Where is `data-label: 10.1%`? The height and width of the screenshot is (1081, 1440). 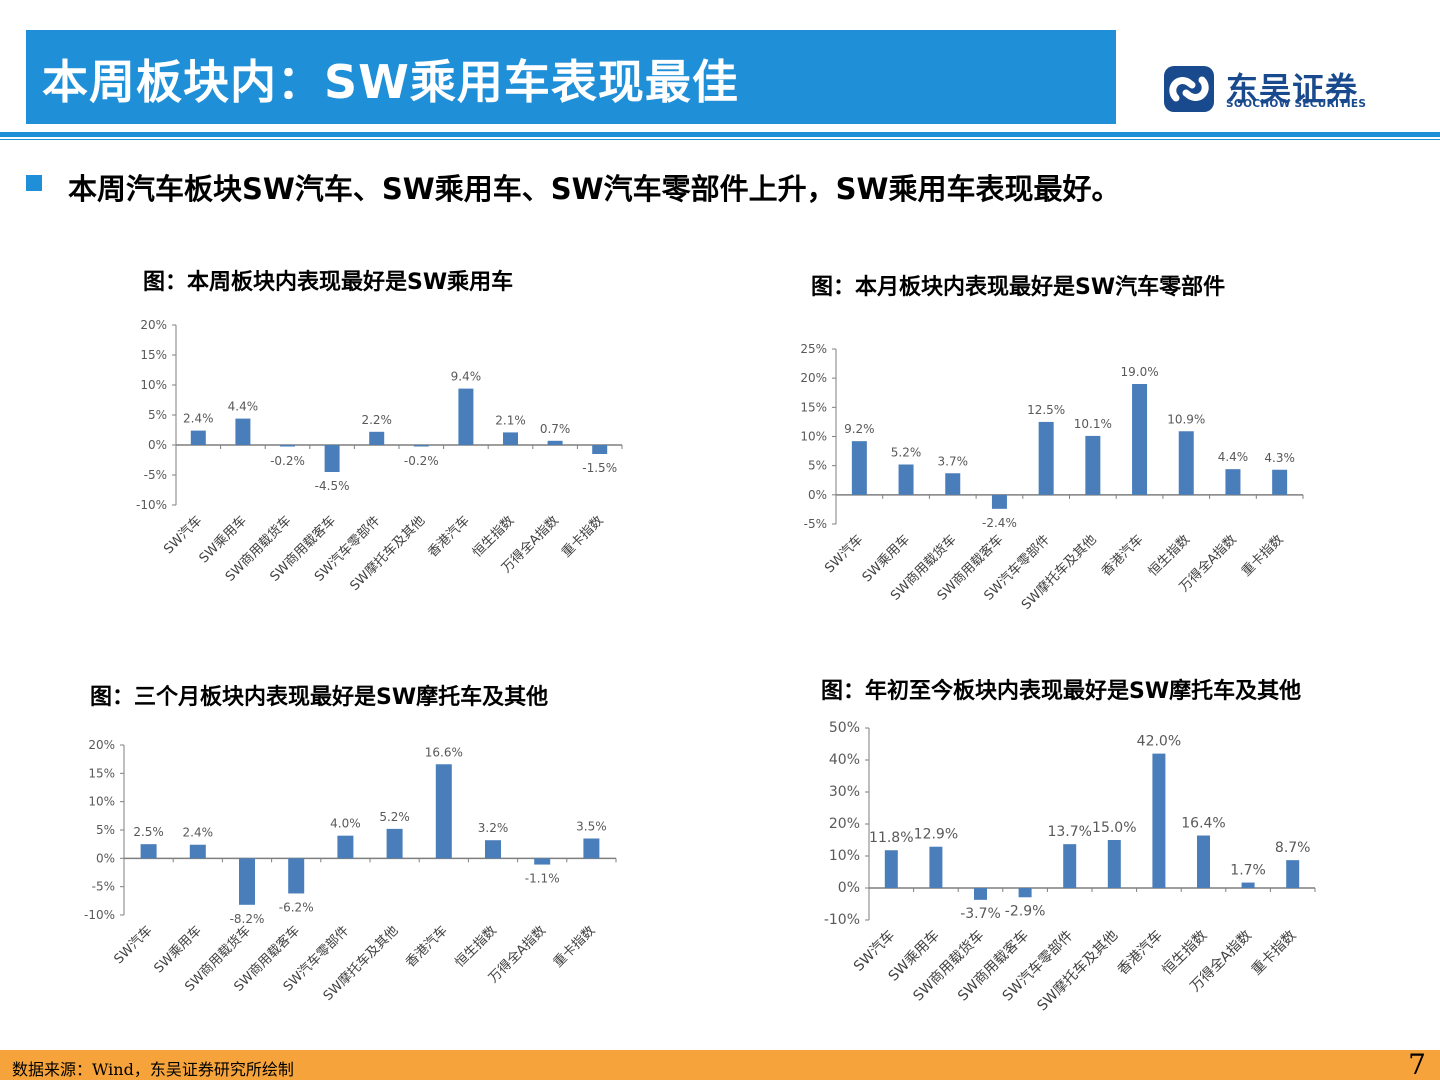
data-label: 10.1% is located at coordinates (1093, 424).